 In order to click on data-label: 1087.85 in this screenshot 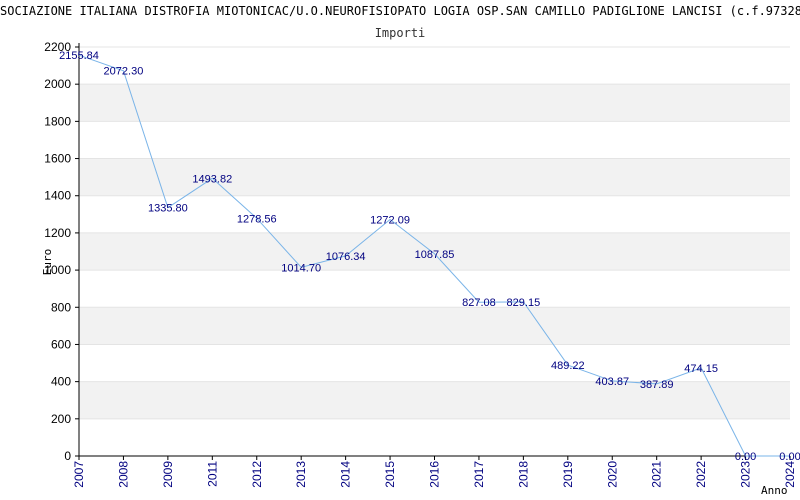, I will do `click(435, 255)`.